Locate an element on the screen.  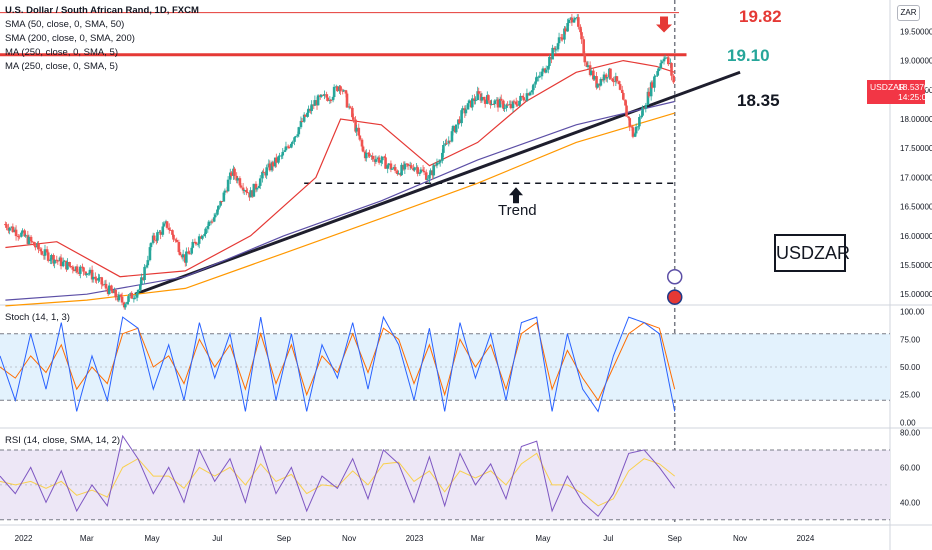
main-y-tick: 15.50000 is located at coordinates (916, 265).